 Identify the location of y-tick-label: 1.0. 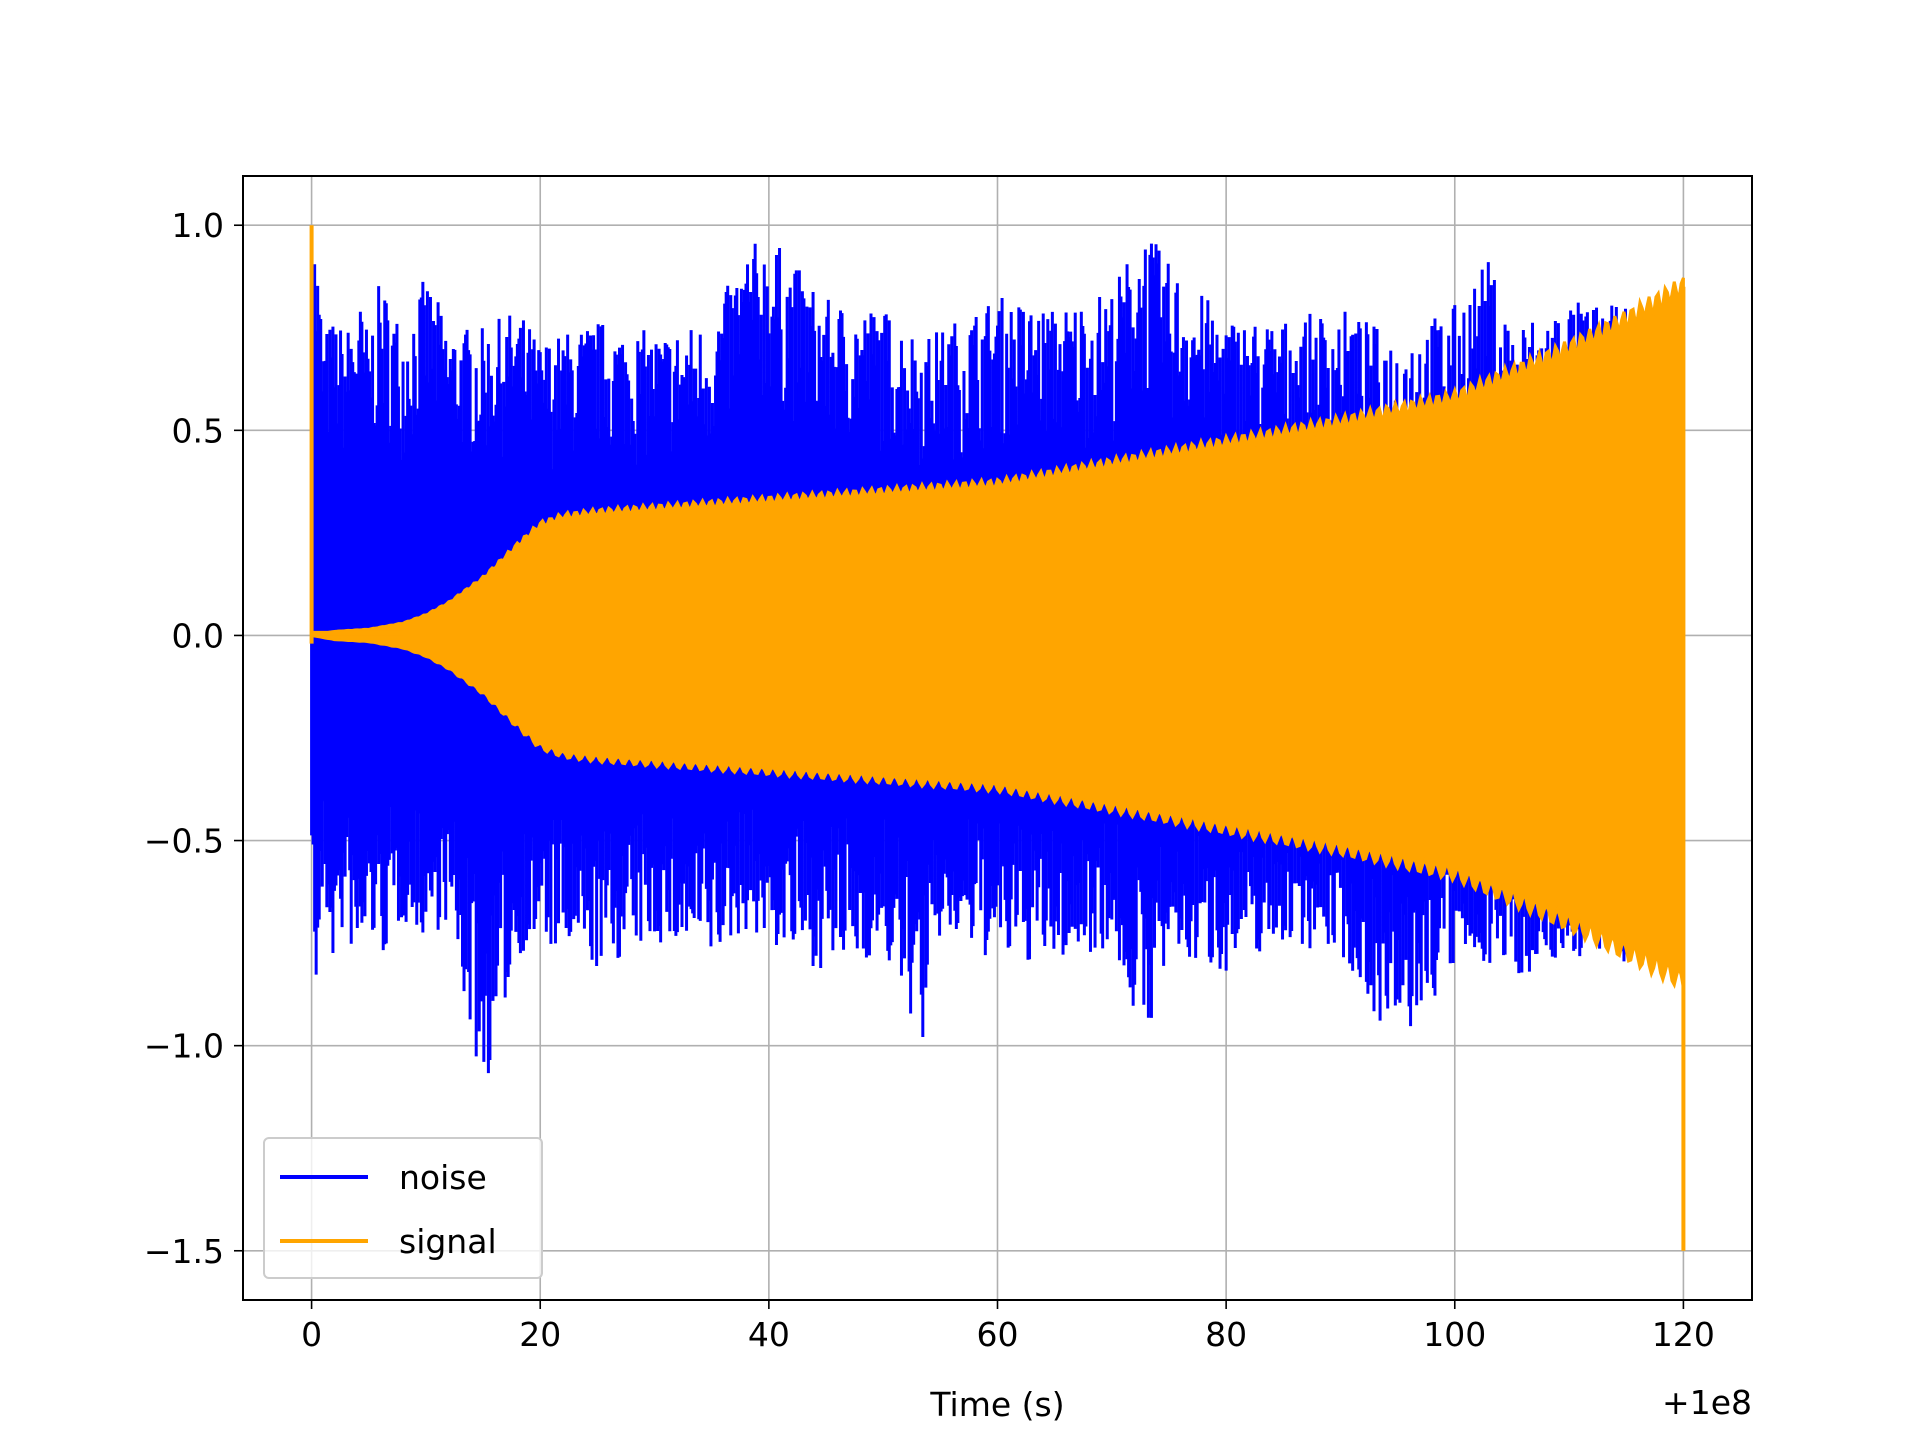
(198, 225).